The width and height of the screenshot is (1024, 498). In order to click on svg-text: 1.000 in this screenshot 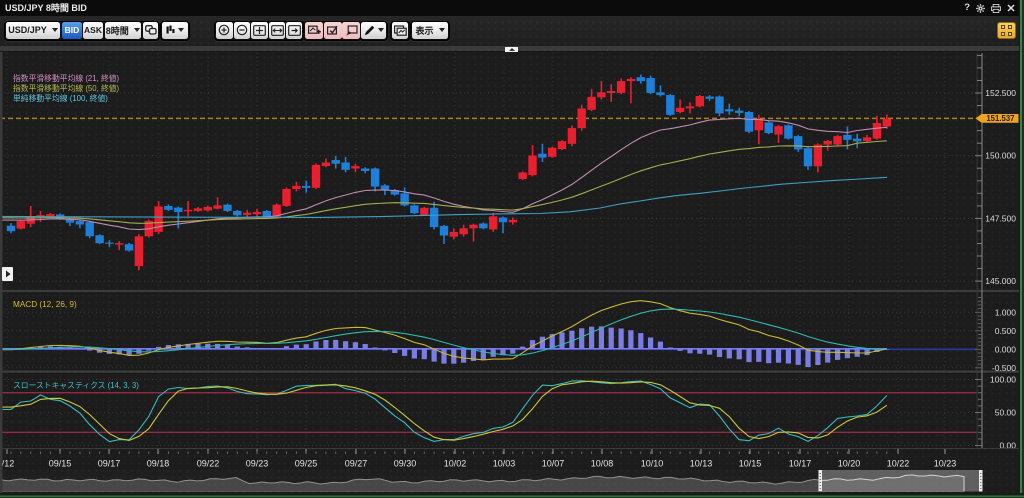, I will do `click(1006, 312)`.